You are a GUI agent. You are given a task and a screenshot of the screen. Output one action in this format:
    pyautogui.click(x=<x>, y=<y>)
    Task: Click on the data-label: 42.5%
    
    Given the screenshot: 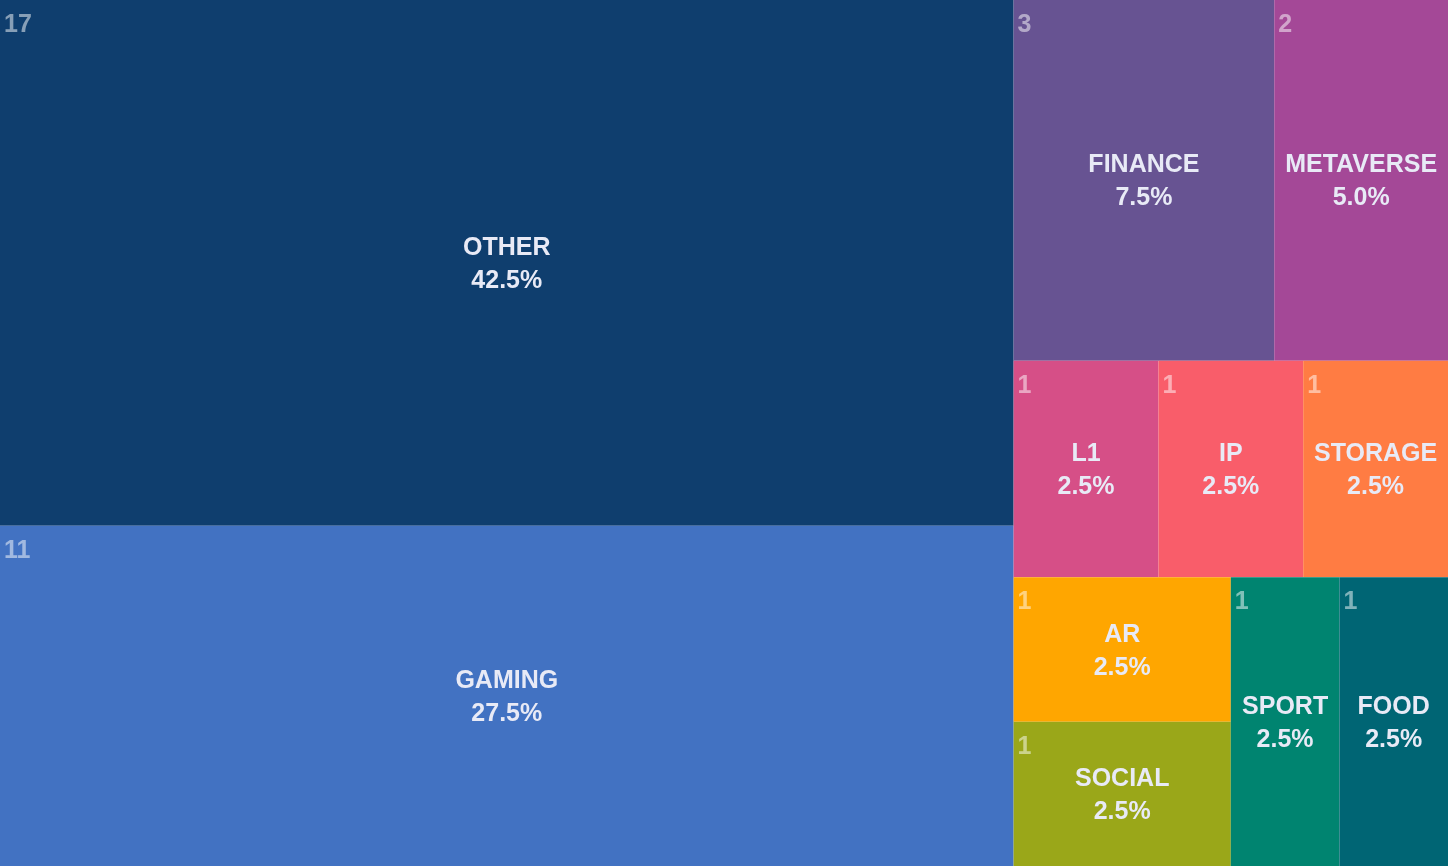 What is the action you would take?
    pyautogui.click(x=507, y=278)
    